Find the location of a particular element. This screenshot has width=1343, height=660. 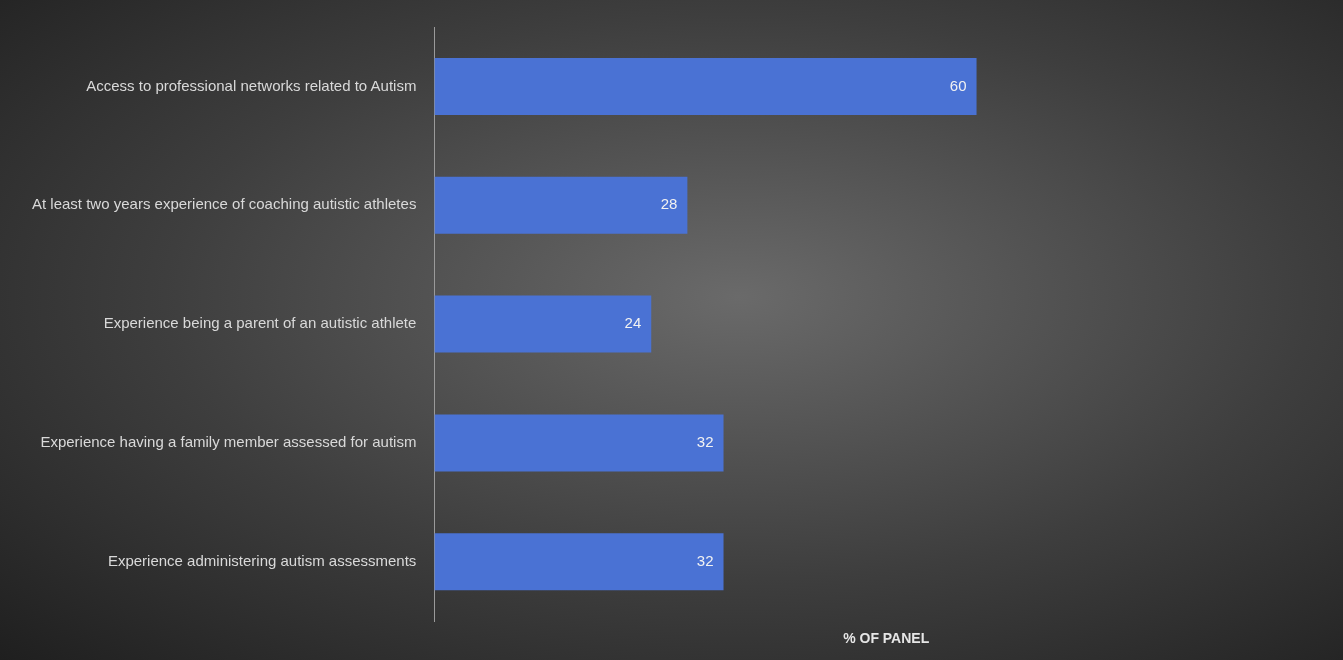

data-label: 28 is located at coordinates (669, 204).